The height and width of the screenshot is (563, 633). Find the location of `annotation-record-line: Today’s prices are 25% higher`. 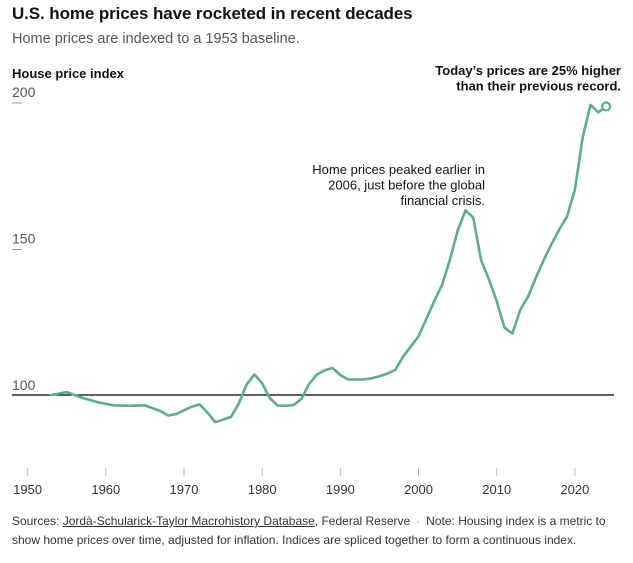

annotation-record-line: Today’s prices are 25% higher is located at coordinates (528, 70).